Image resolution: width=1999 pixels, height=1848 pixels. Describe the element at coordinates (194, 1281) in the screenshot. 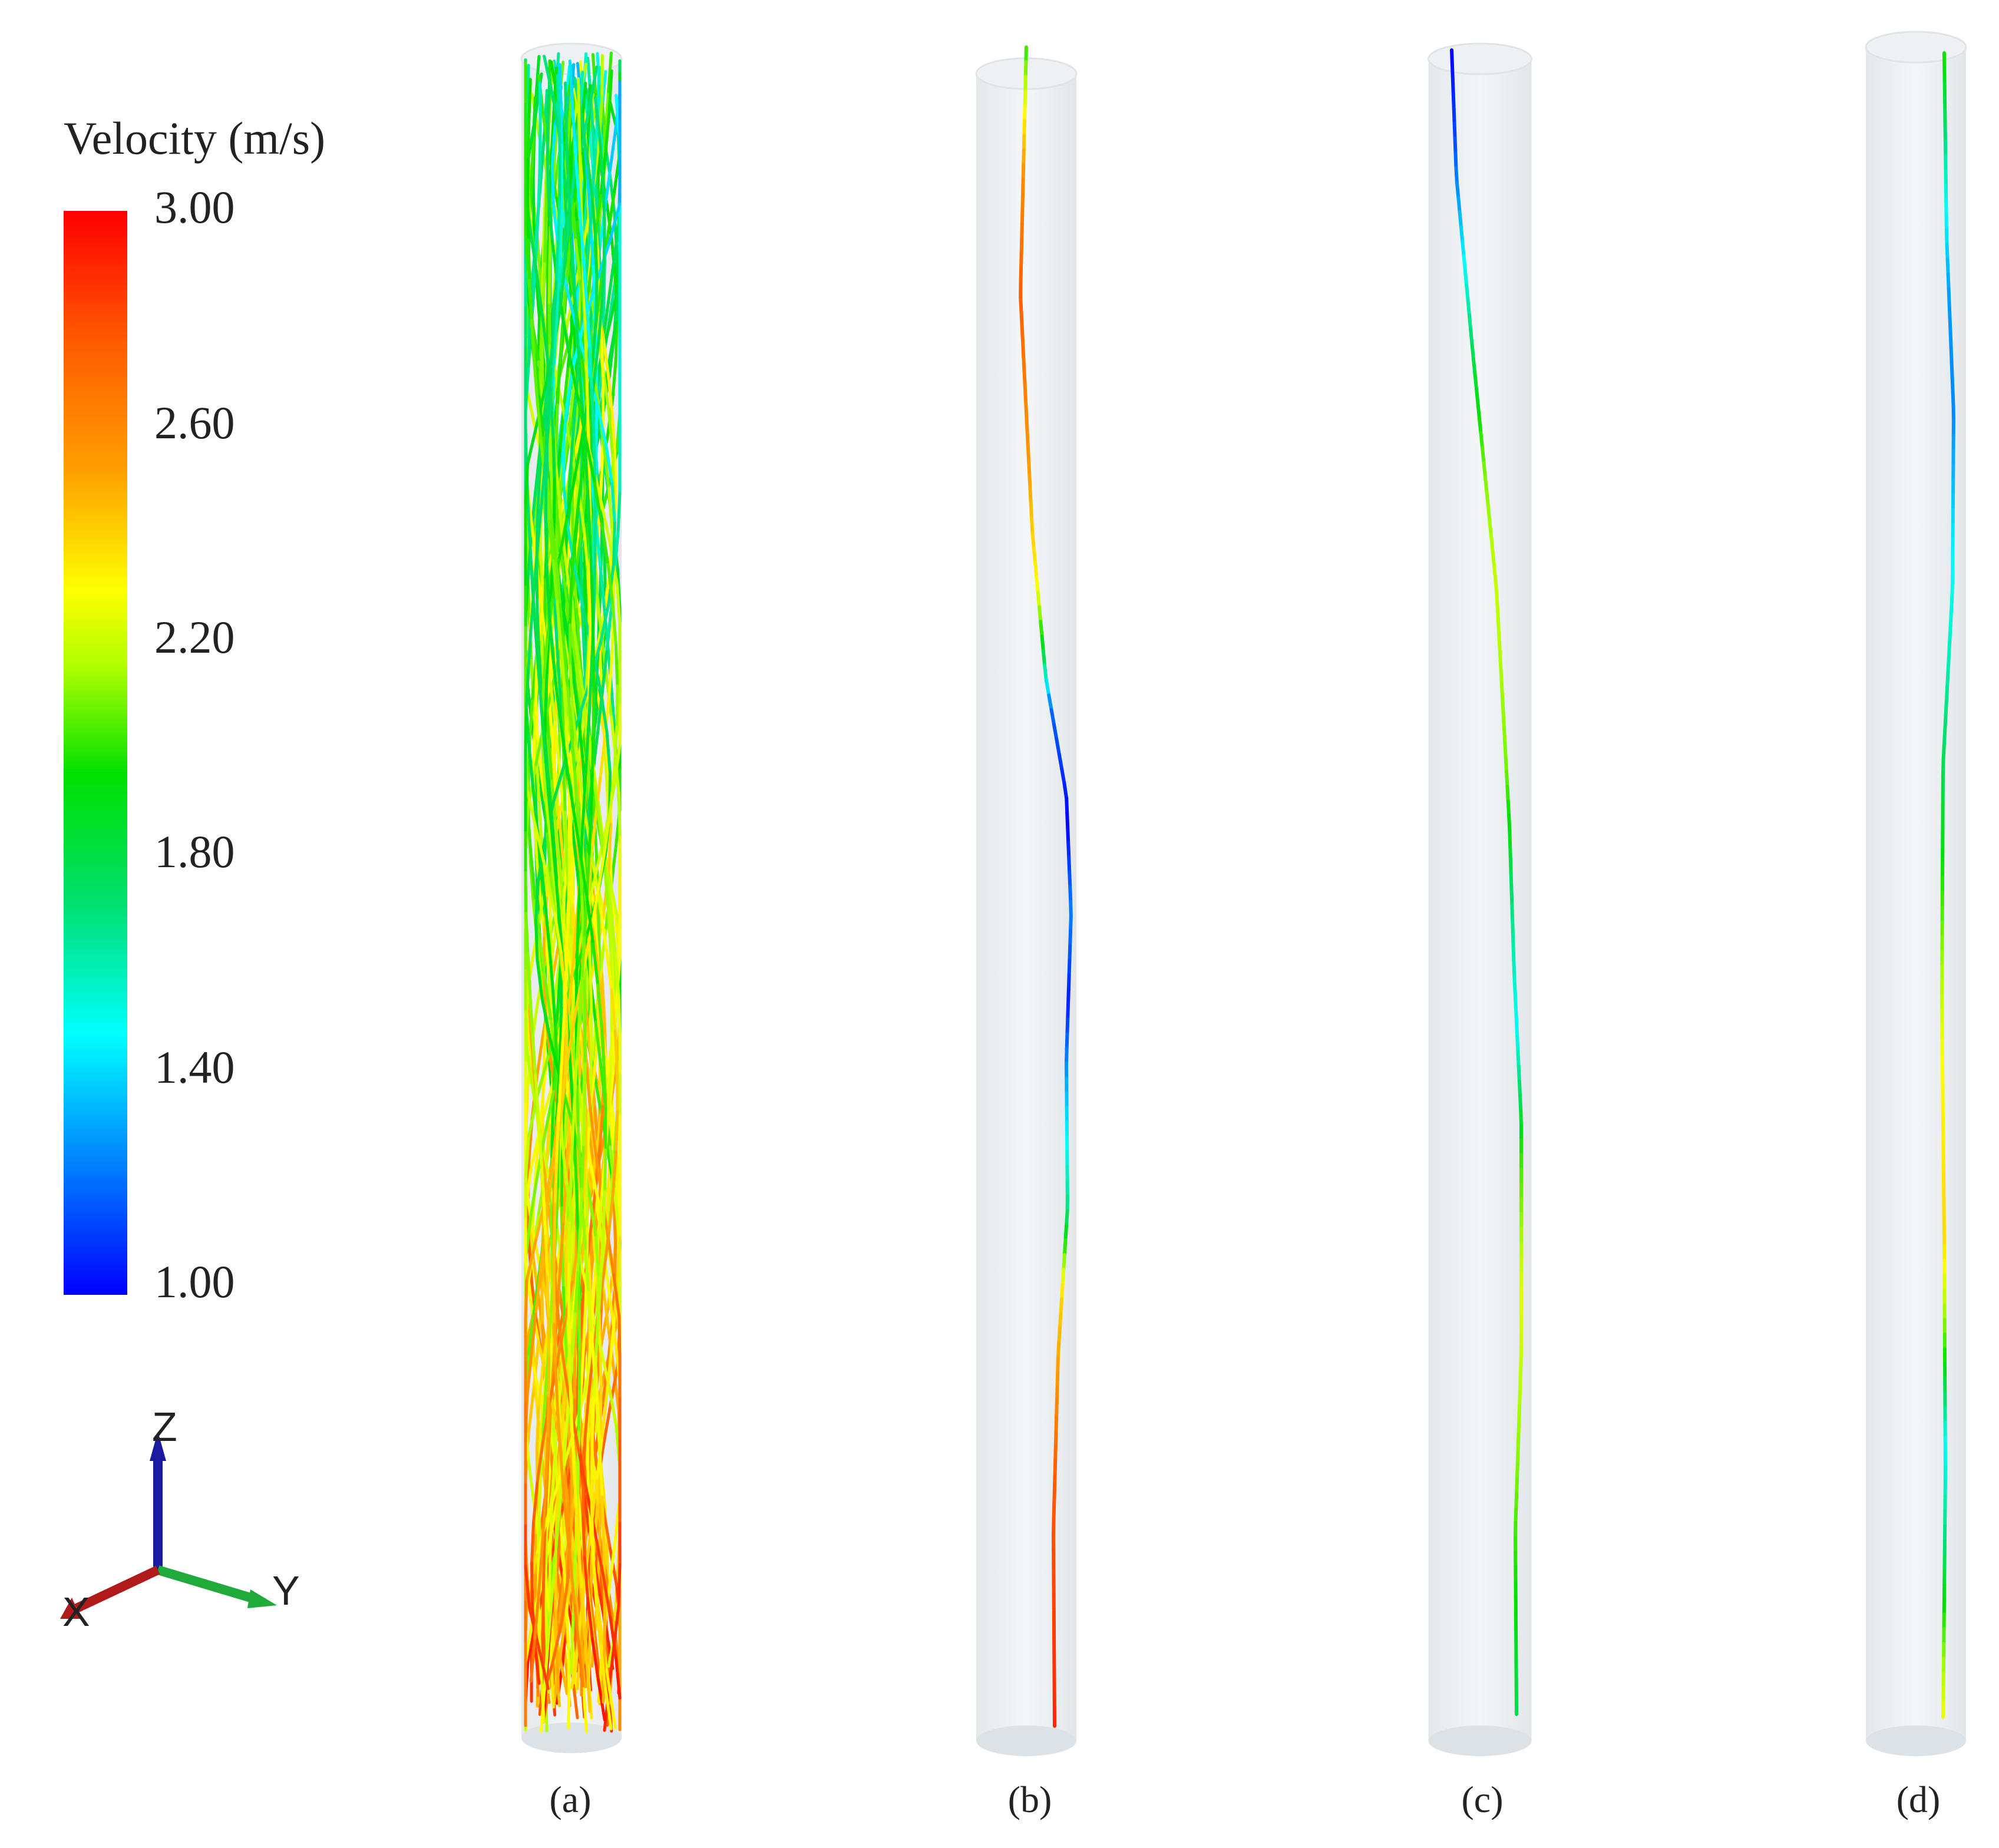

I see `legend-tick-1-00: 1.00` at that location.